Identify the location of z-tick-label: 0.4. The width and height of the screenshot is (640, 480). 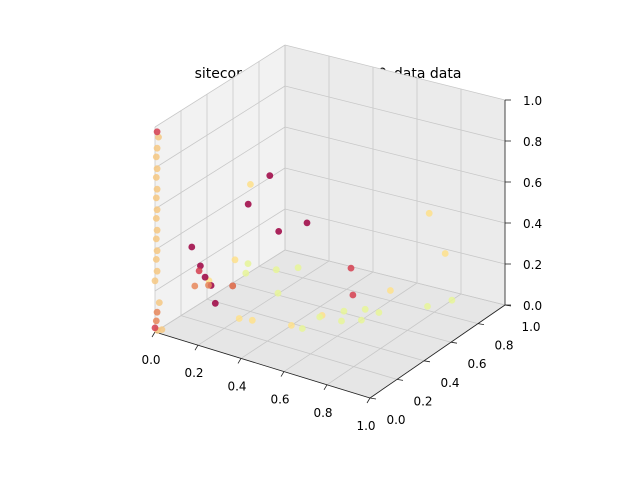
(532, 224).